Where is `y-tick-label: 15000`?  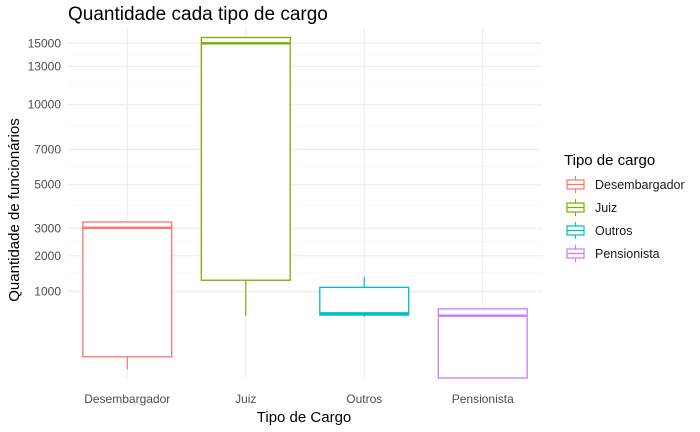
y-tick-label: 15000 is located at coordinates (45, 43).